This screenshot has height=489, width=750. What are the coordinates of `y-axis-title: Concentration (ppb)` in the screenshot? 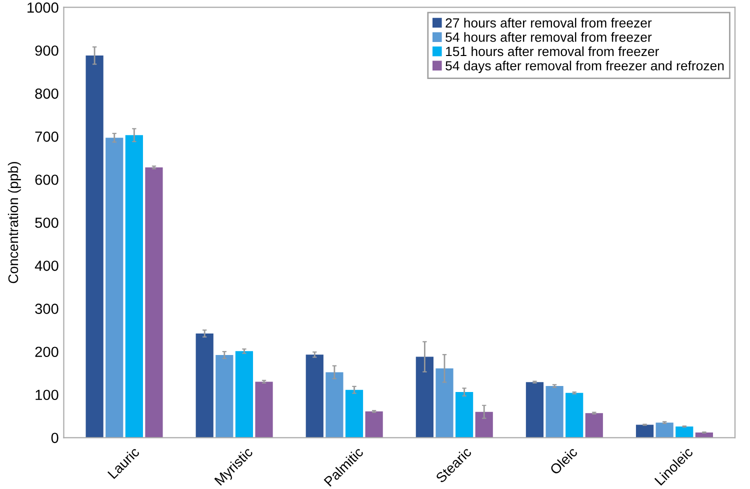 It's located at (14, 223).